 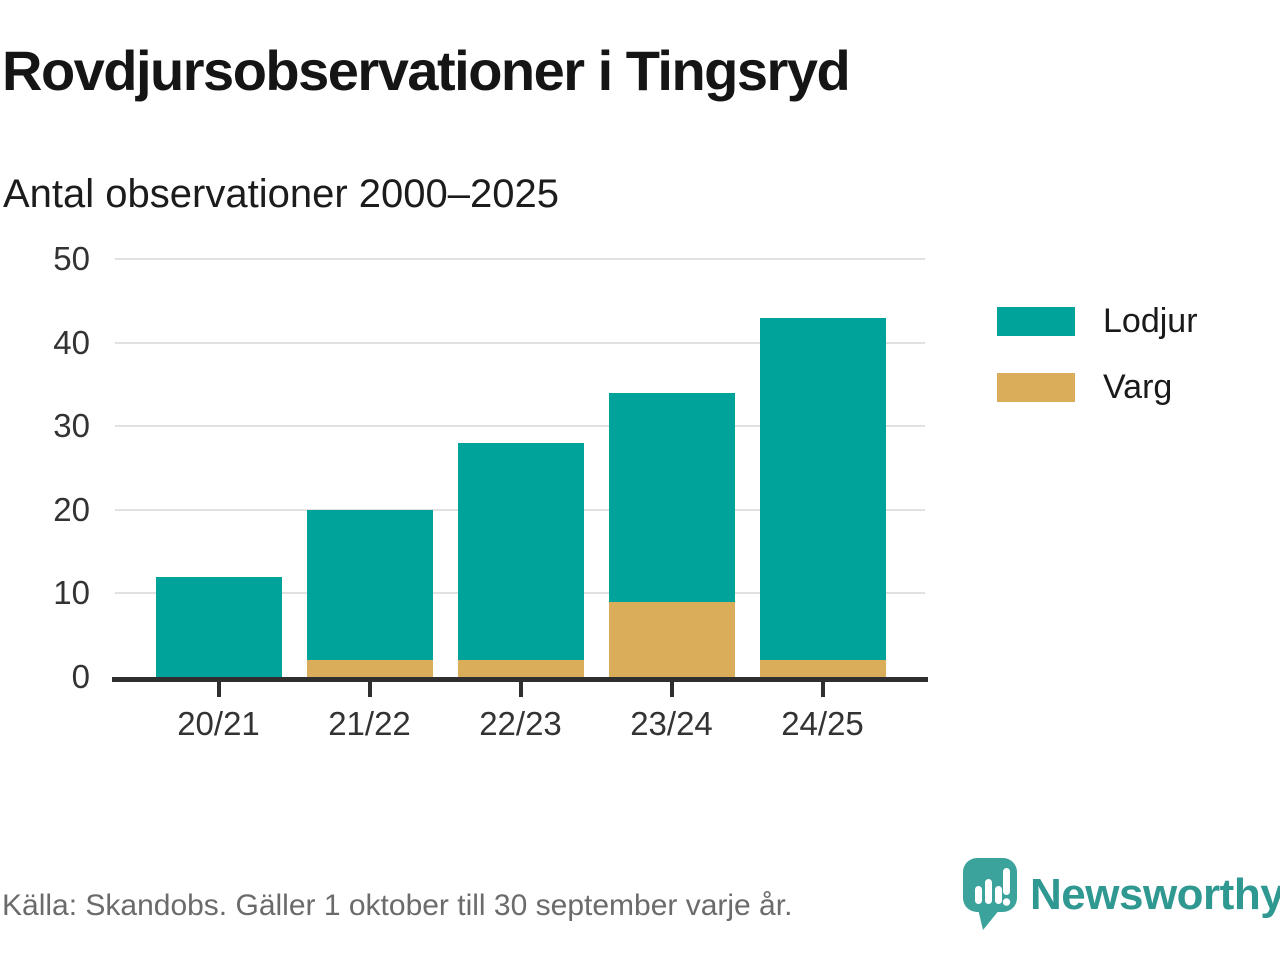 What do you see at coordinates (281, 194) in the screenshot?
I see `chart-subtitle: Antal observationer 2000–2025` at bounding box center [281, 194].